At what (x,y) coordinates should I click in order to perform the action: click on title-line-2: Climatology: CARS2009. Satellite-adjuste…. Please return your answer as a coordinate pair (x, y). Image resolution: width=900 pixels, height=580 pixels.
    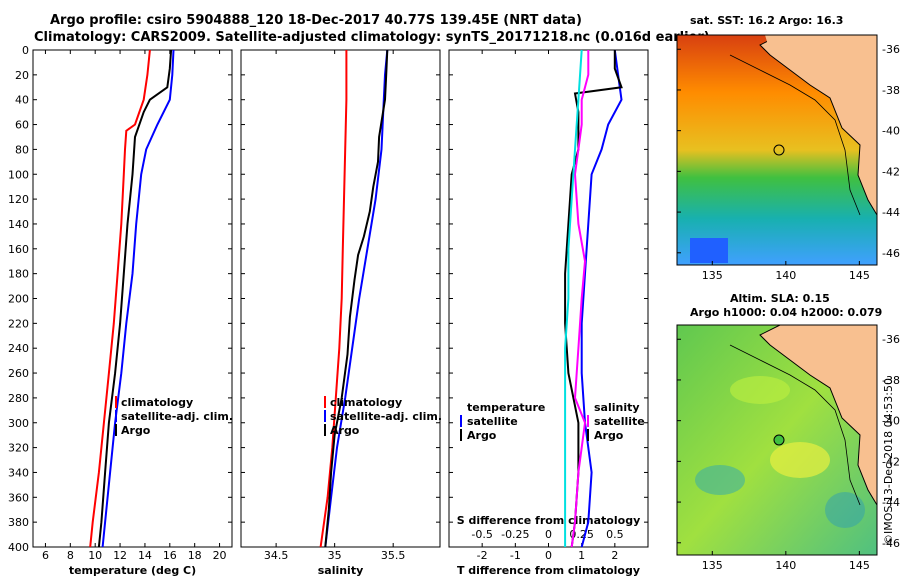
    Looking at the image, I should click on (372, 37).